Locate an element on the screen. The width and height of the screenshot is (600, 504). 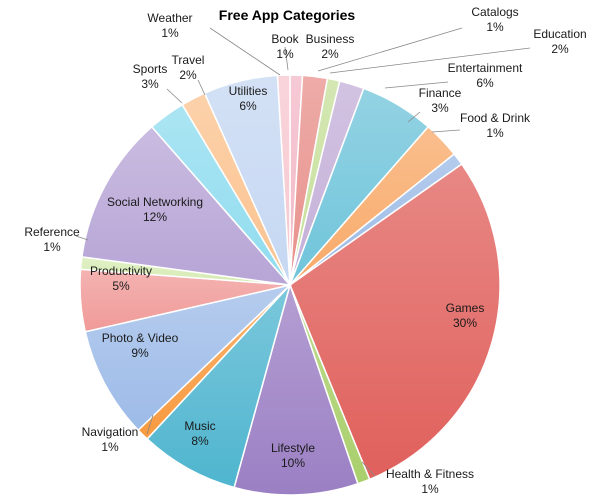
slice-percent-games: 30% is located at coordinates (465, 323).